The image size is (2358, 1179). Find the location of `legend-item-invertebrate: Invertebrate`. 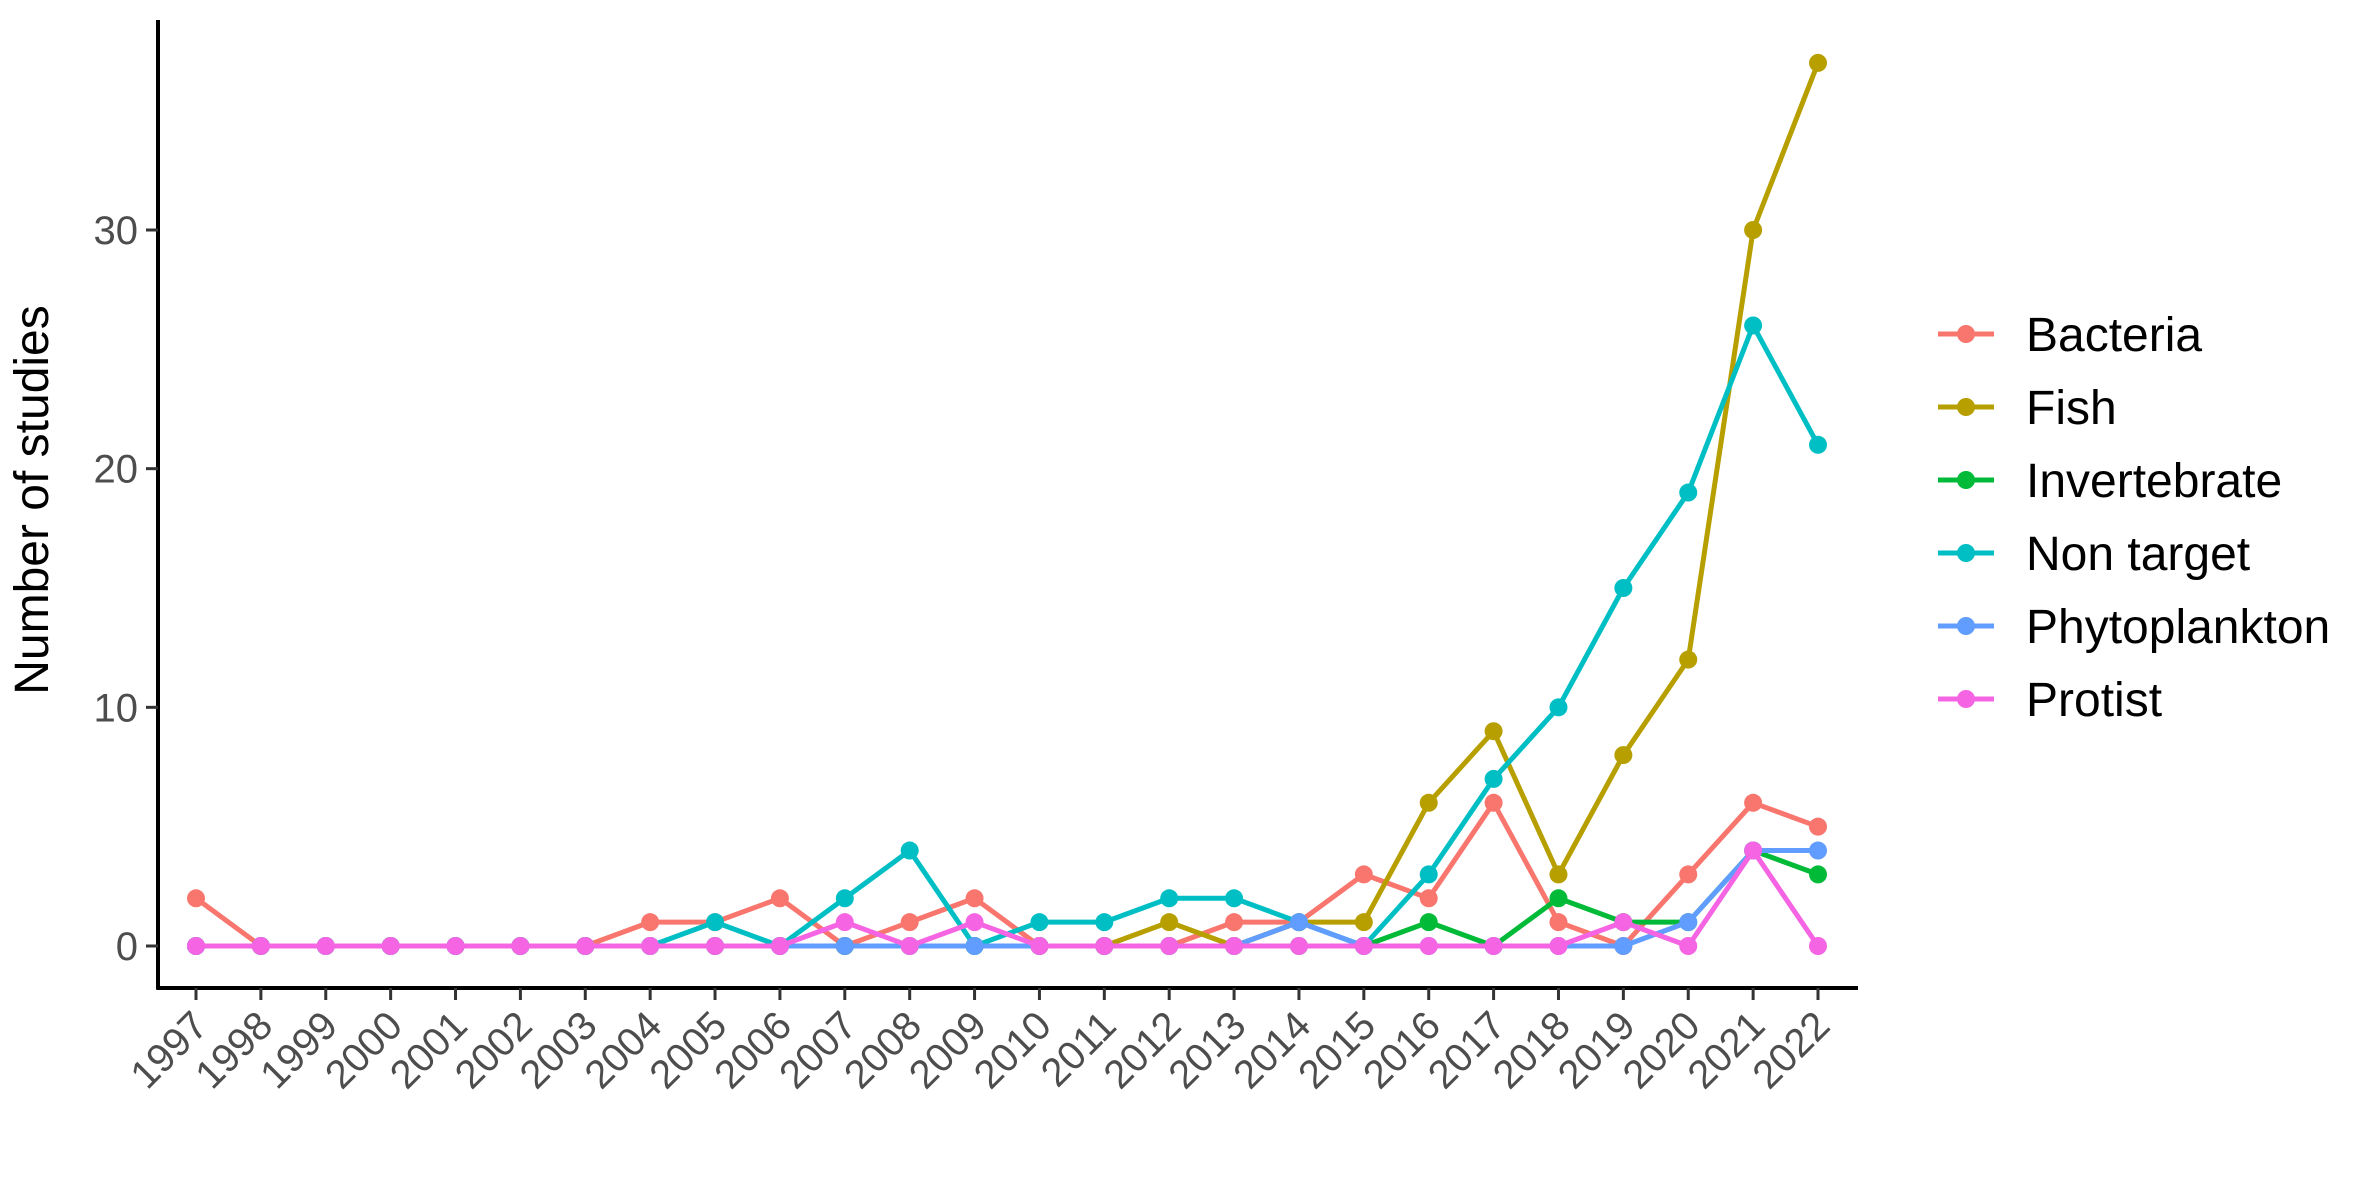

legend-item-invertebrate: Invertebrate is located at coordinates (2110, 481).